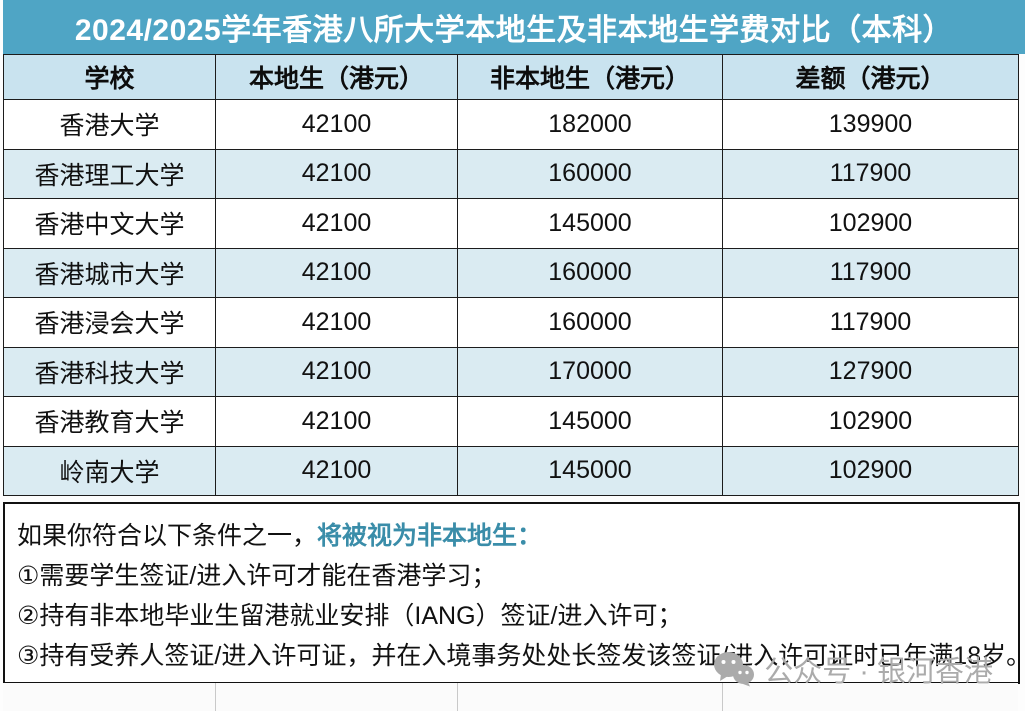  Describe the element at coordinates (109, 272) in the screenshot. I see `school-cell: 香港城市大学` at that location.